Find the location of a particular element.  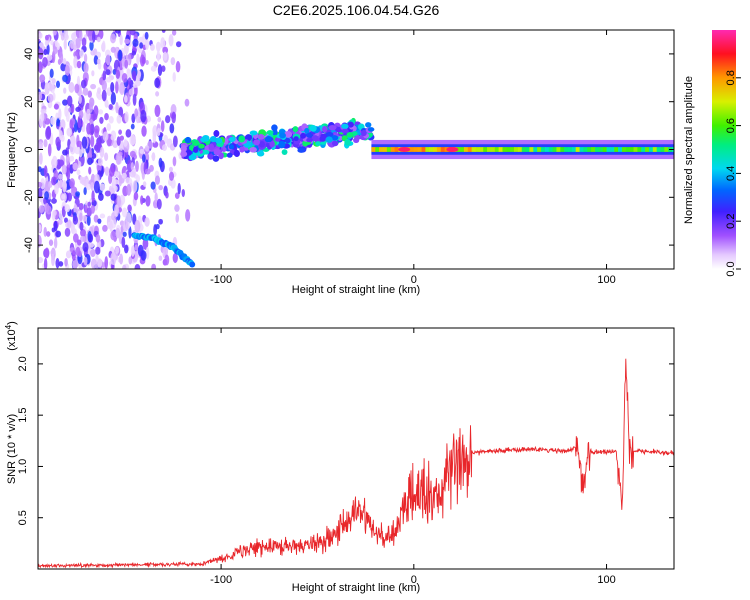

svg-text: (x104) is located at coordinates (11, 336).